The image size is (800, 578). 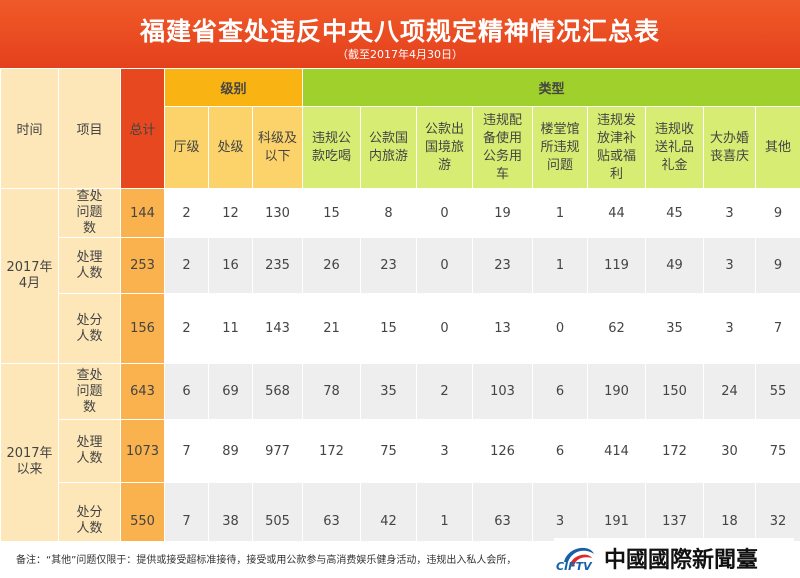 I want to click on table-cell: 13, so click(x=503, y=328).